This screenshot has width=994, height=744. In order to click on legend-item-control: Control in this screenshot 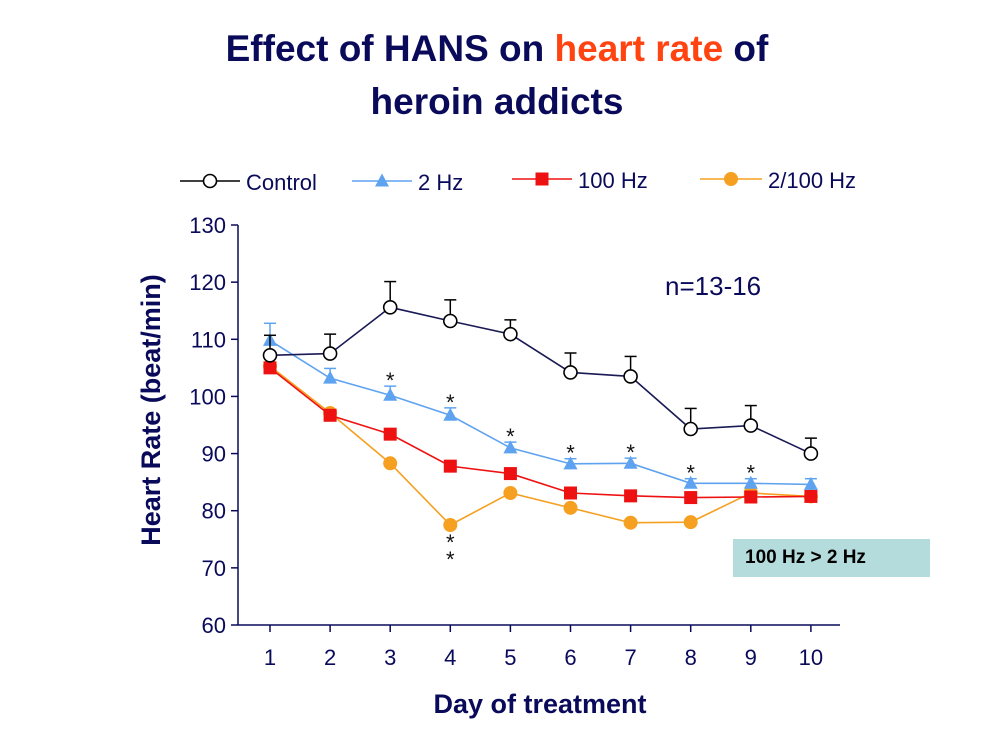, I will do `click(248, 182)`.